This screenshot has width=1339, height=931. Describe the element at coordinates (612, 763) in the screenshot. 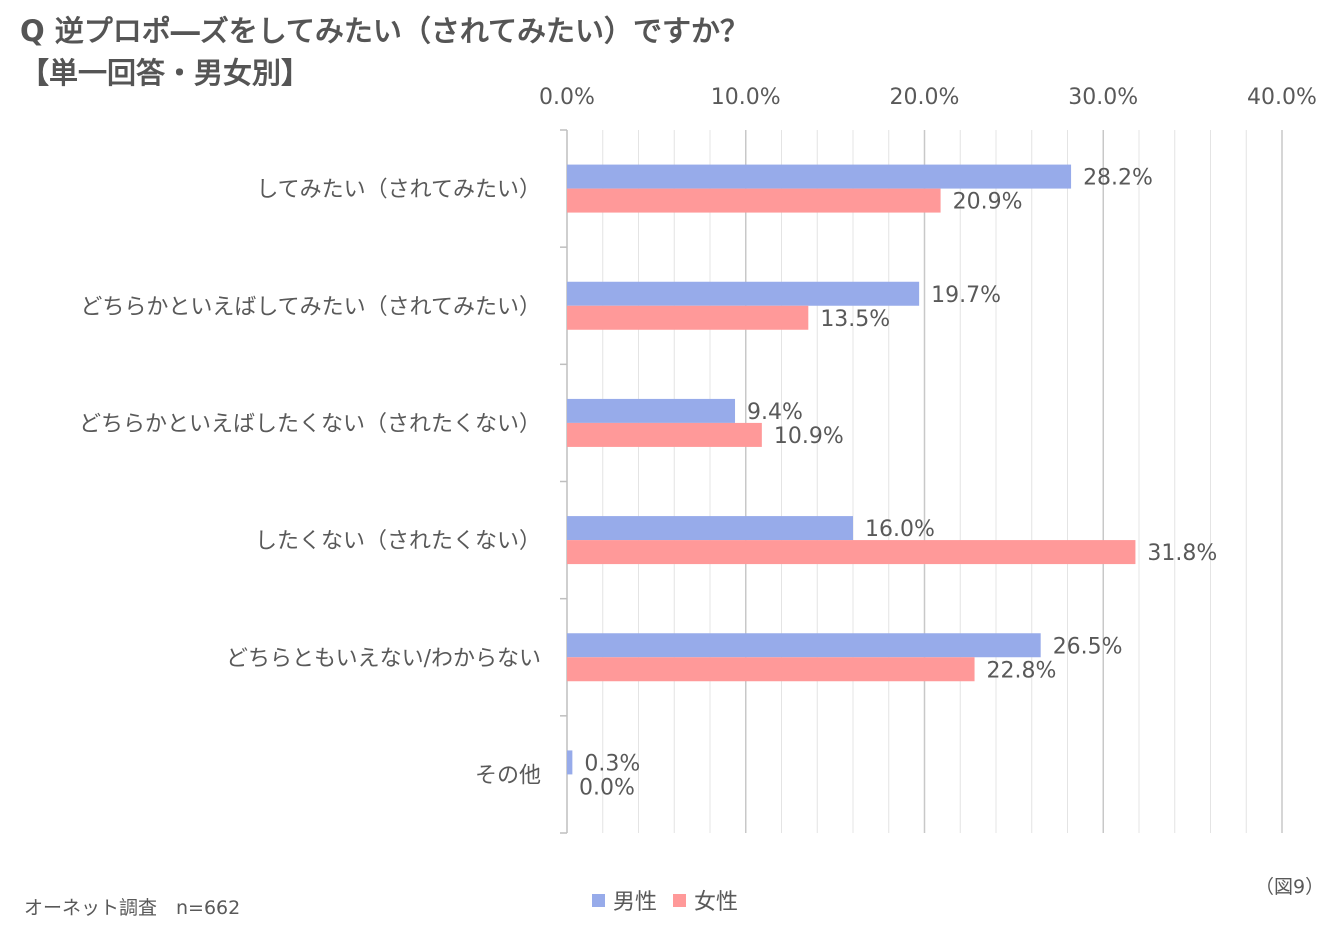

I see `data-label-male: 0.3%` at that location.